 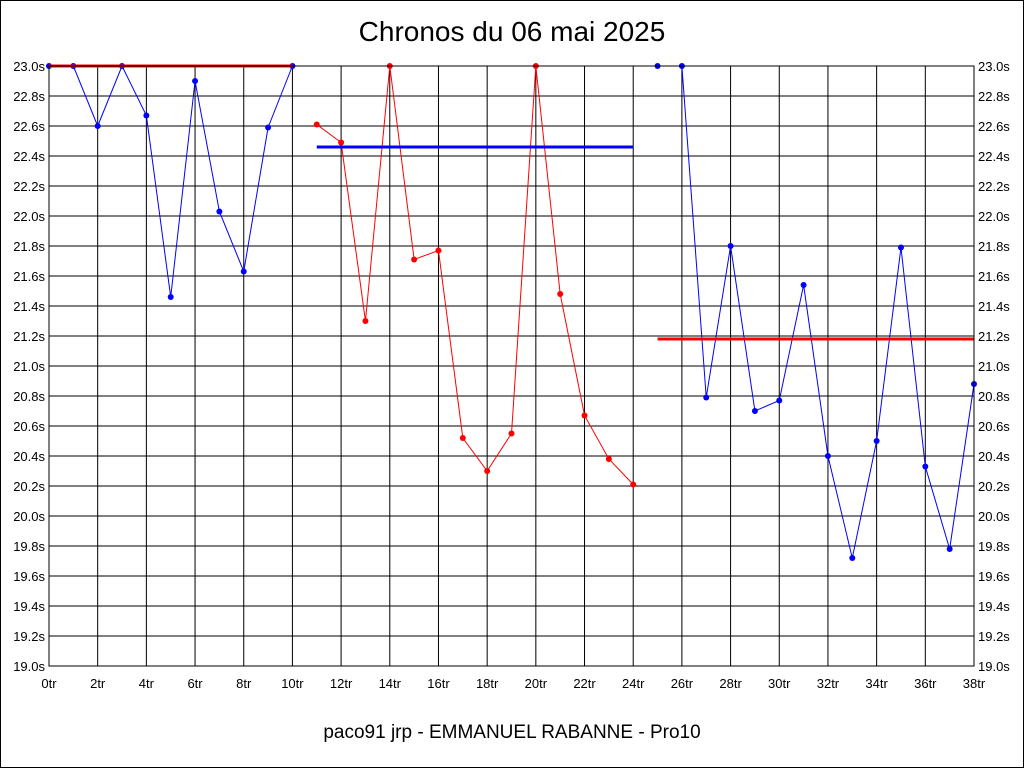 What do you see at coordinates (994, 336) in the screenshot?
I see `y-tick-label-right: 21.2s` at bounding box center [994, 336].